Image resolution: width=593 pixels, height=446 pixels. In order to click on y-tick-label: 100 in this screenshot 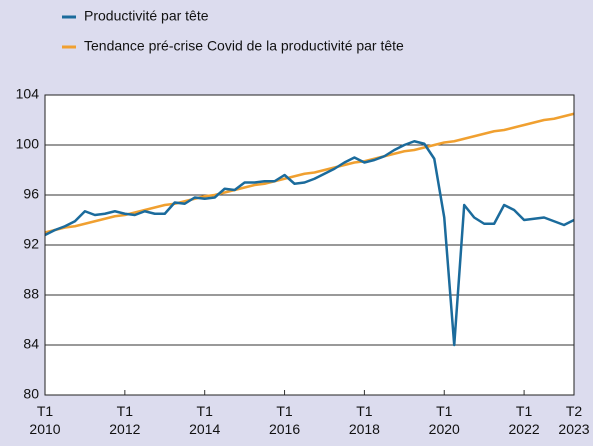, I will do `click(28, 144)`.